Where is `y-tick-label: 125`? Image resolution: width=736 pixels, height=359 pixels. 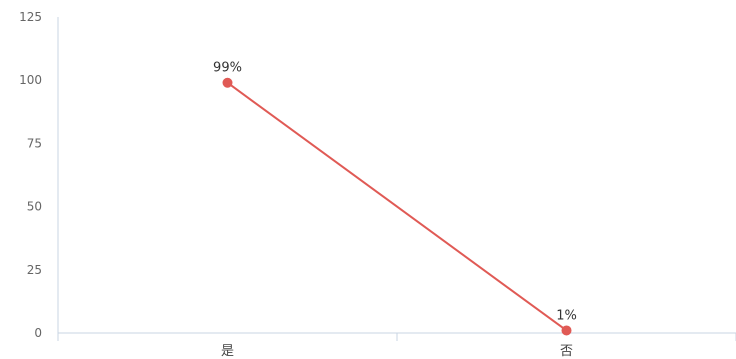 y-tick-label: 125 is located at coordinates (30, 17).